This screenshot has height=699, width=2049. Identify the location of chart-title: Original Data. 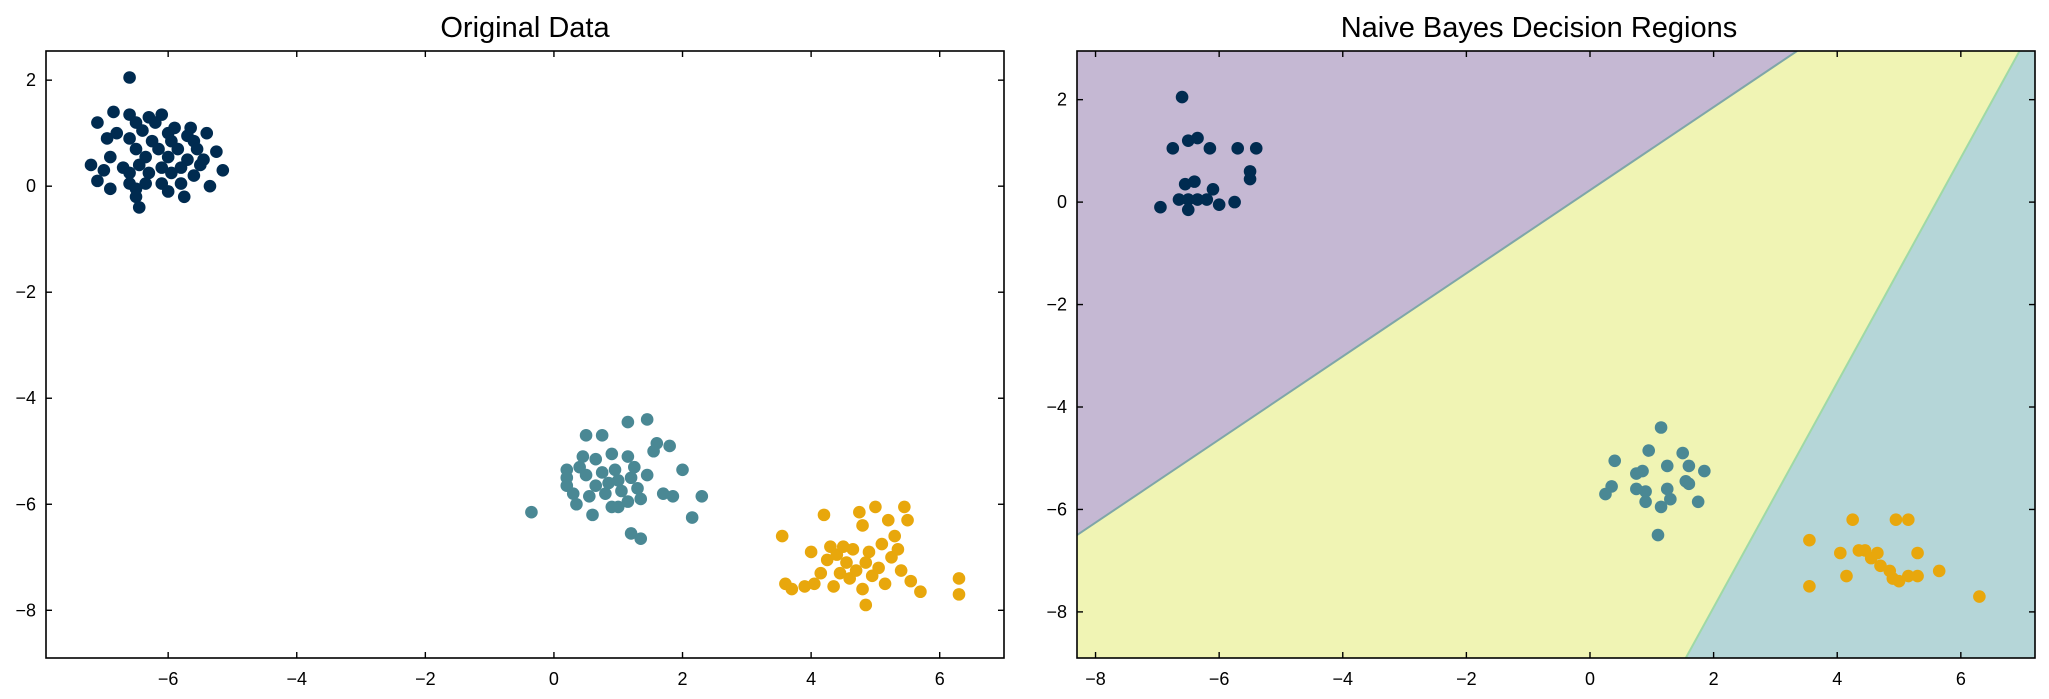
(525, 28).